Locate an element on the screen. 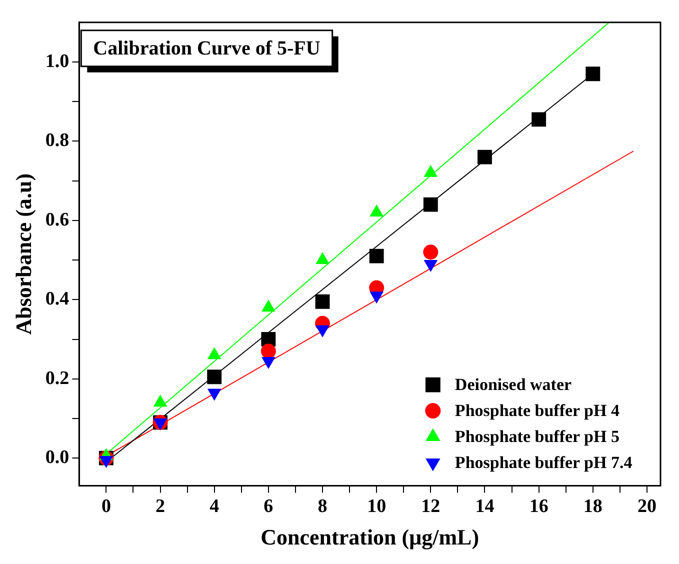 The width and height of the screenshot is (679, 564). y-tick-label: 1.0 is located at coordinates (57, 61).